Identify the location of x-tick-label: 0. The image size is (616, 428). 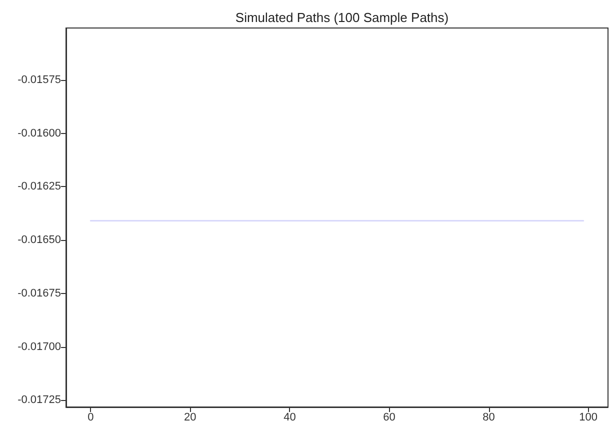
(91, 418).